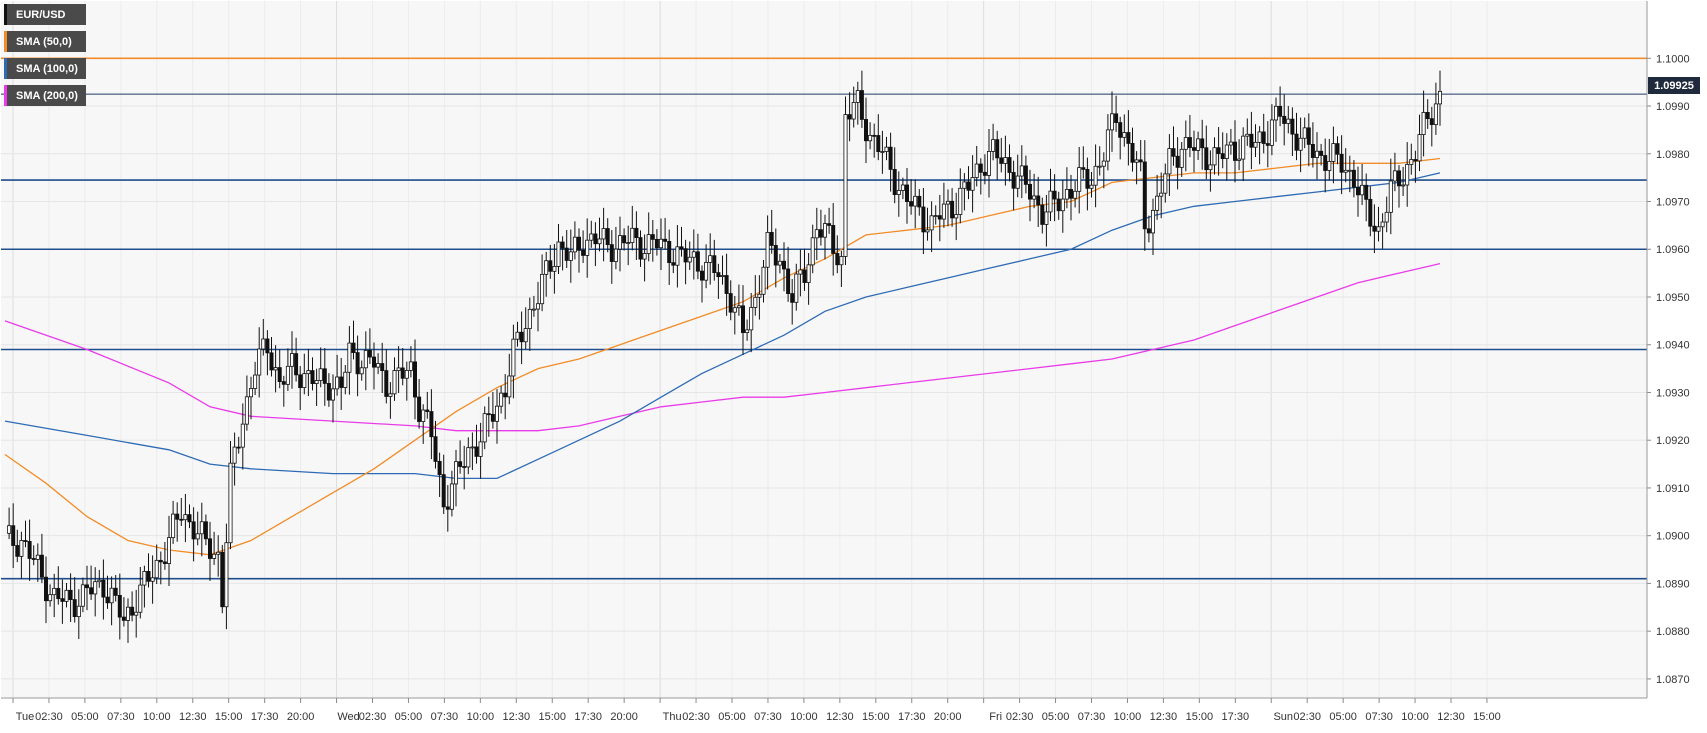 The width and height of the screenshot is (1707, 733). Describe the element at coordinates (5, 95) in the screenshot. I see `legend-swatch-sma200` at that location.